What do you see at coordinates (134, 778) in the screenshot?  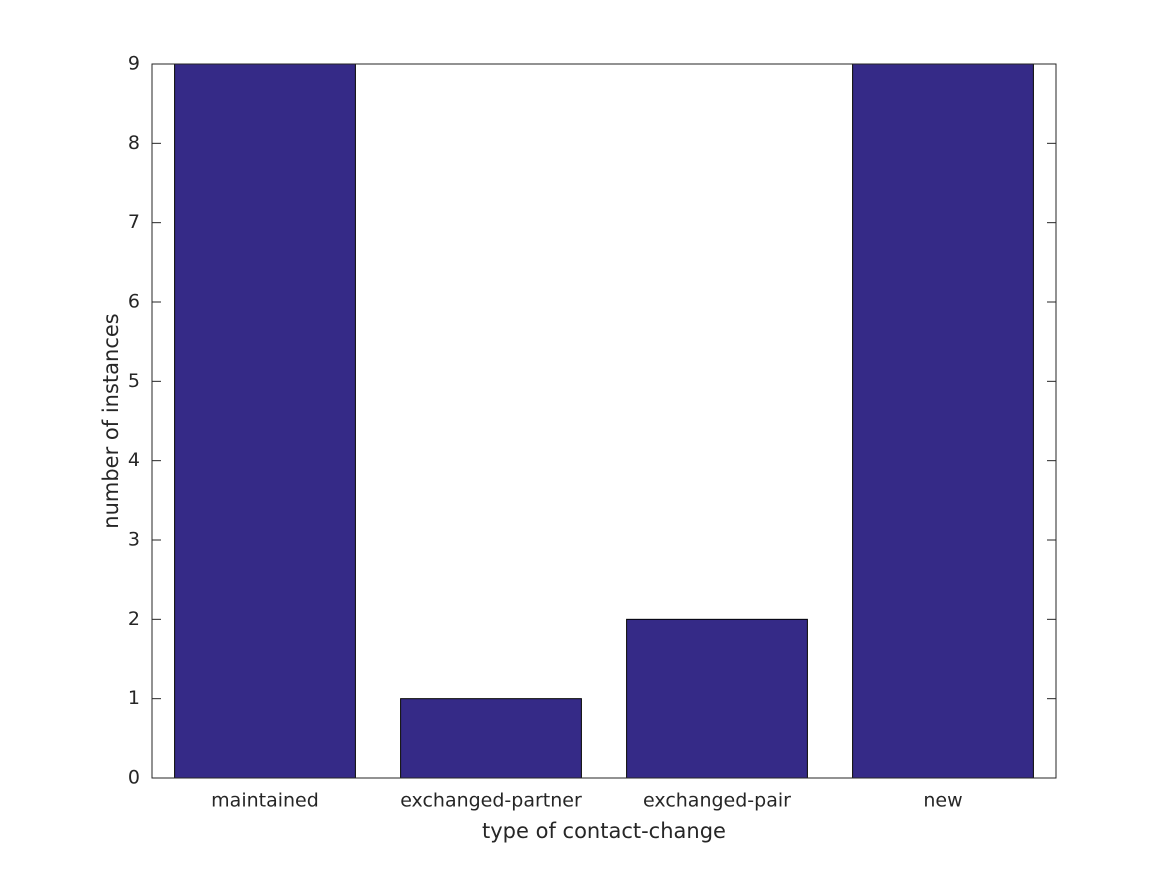 I see `y-tick-label: 0` at bounding box center [134, 778].